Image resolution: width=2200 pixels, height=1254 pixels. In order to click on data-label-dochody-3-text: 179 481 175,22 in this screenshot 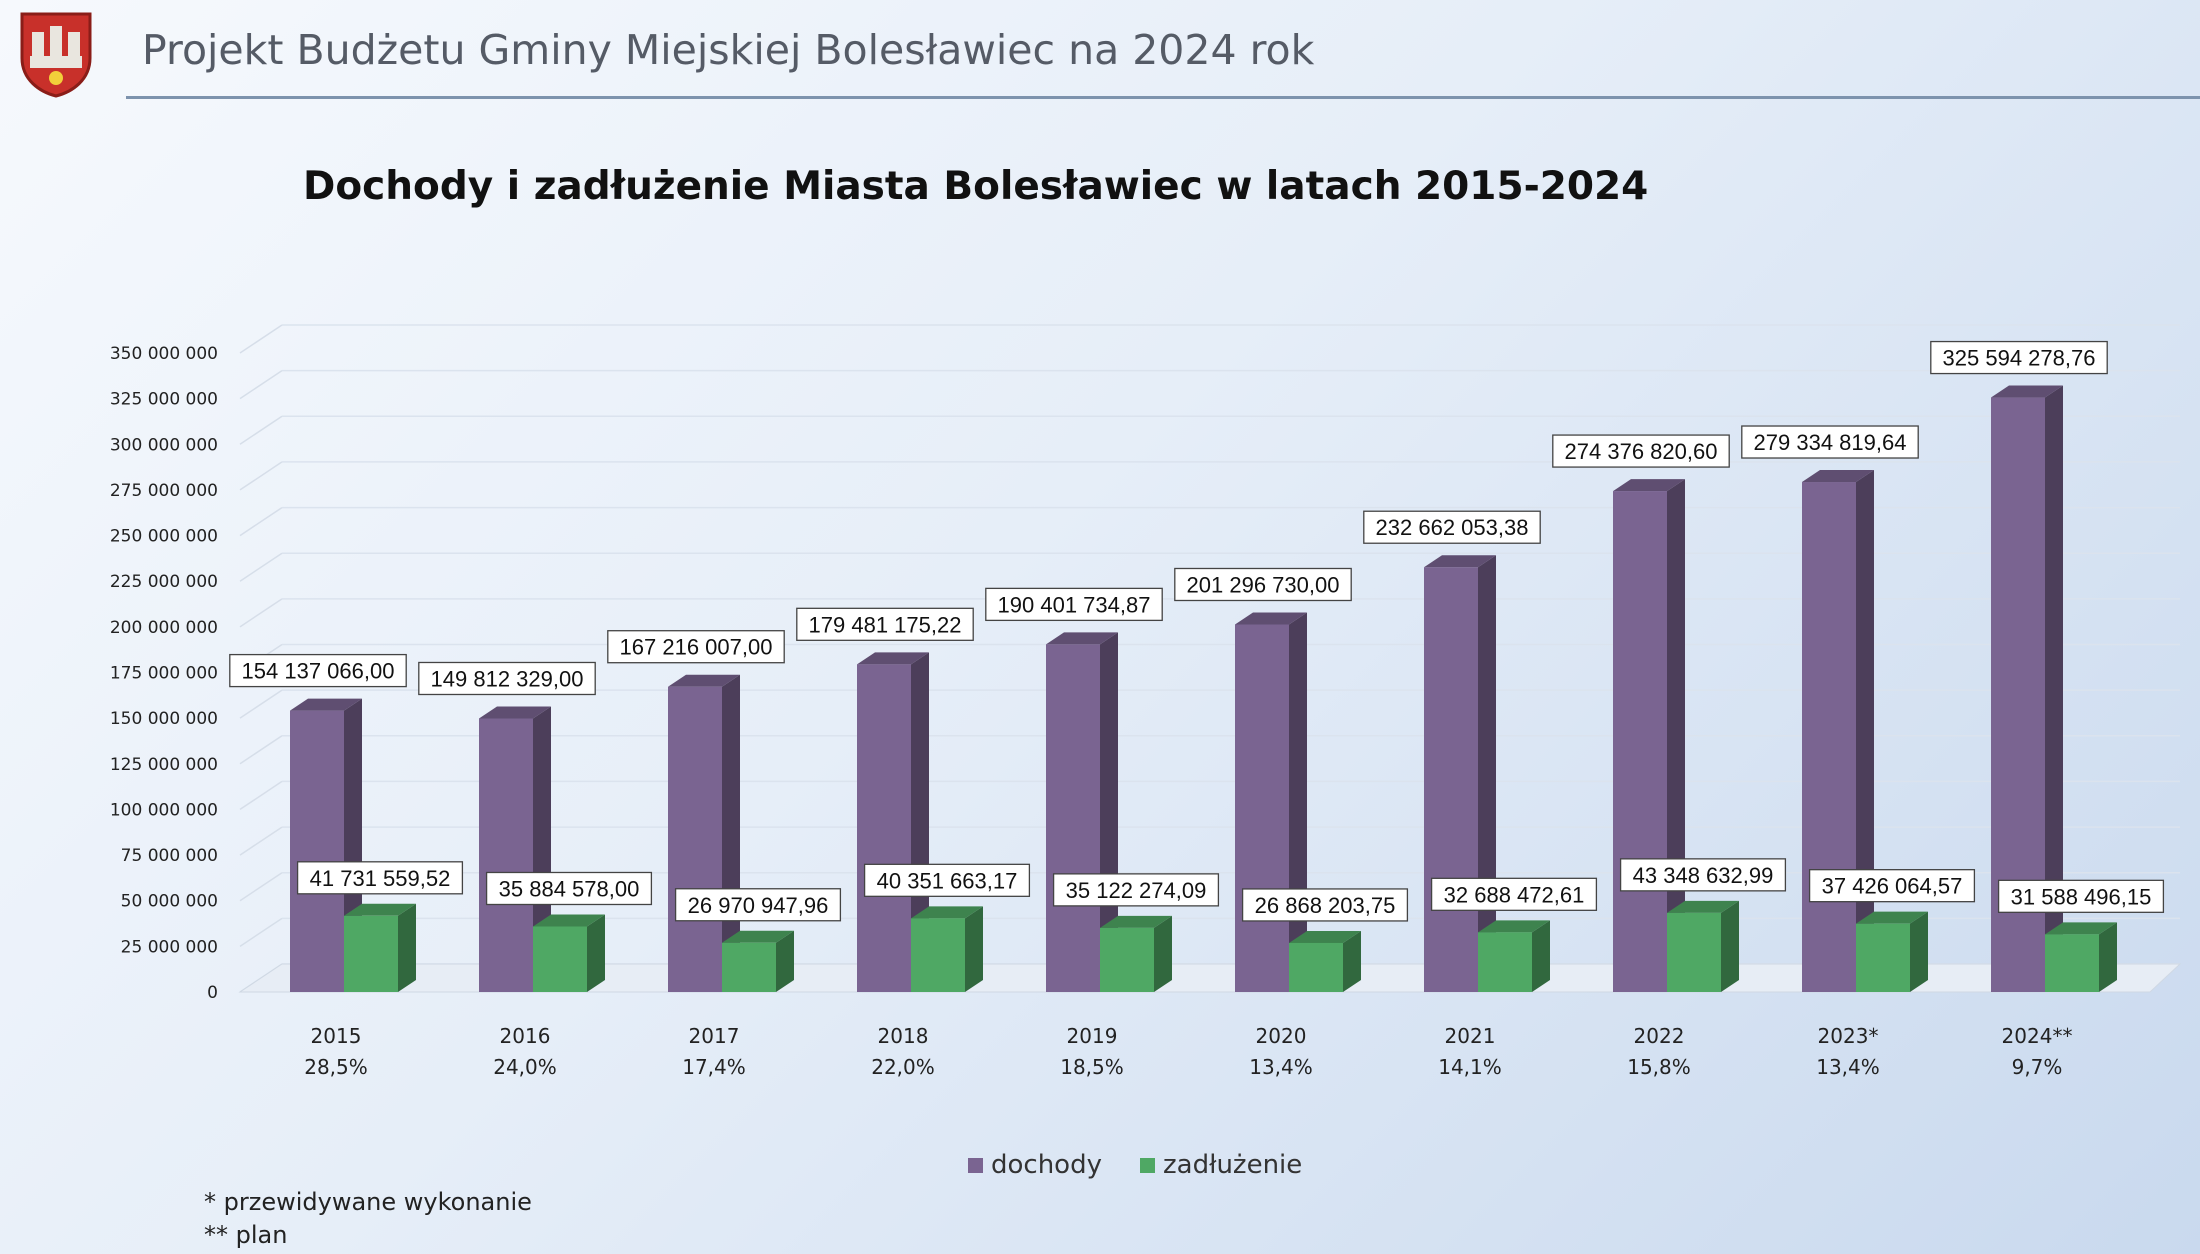, I will do `click(885, 624)`.